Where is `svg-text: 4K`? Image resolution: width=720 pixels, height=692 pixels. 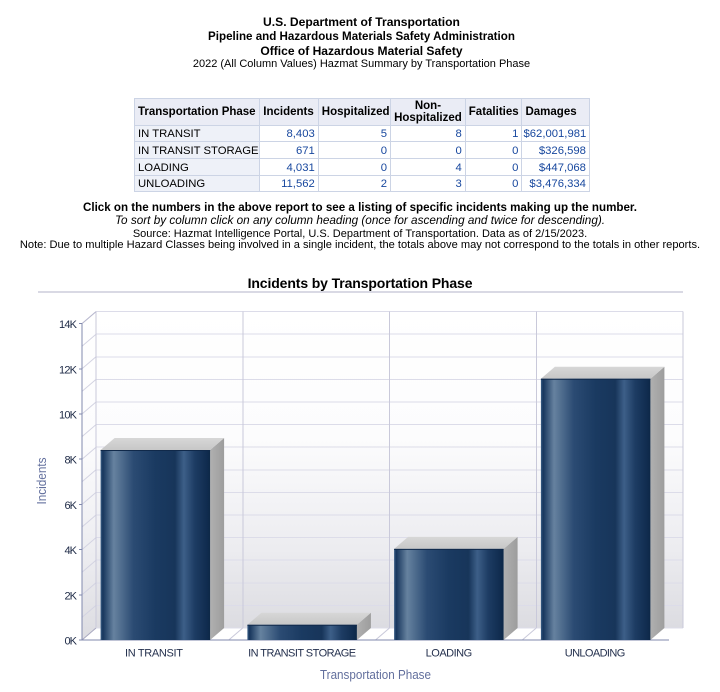 svg-text: 4K is located at coordinates (71, 551).